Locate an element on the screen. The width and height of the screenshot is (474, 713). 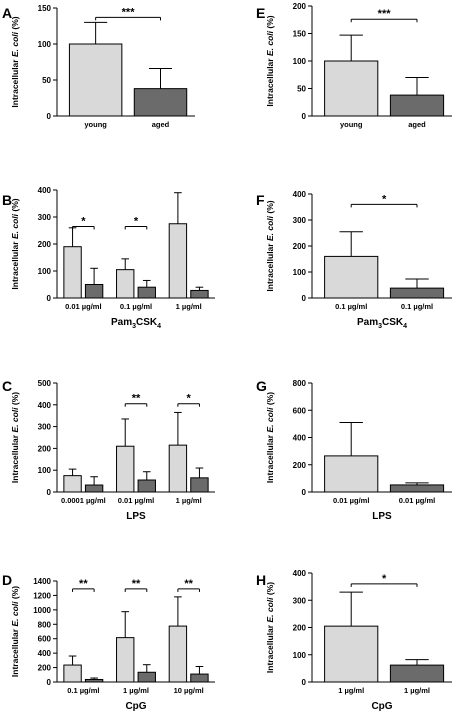
x-tick-label: 0.0001 µg/ml is located at coordinates (83, 500).